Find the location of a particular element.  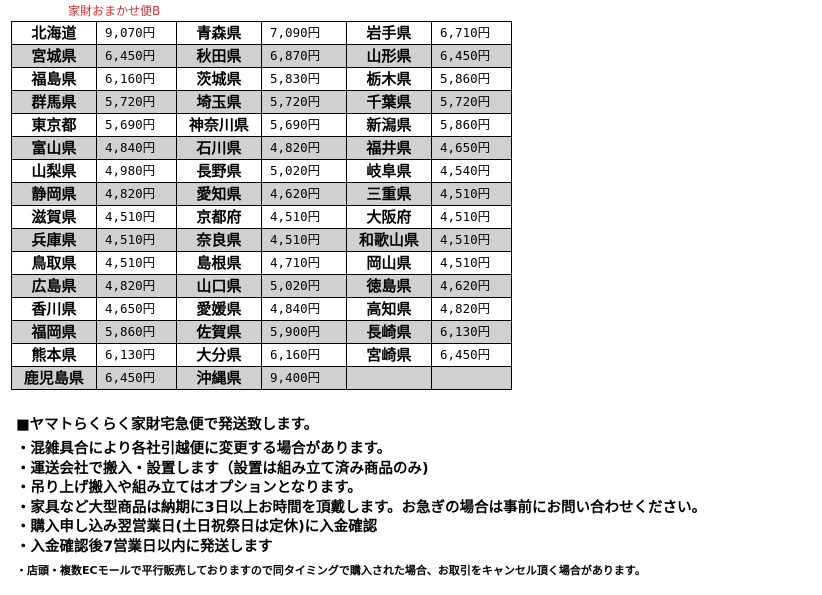

table-row: 群馬県 5,720円 埼玉県 5,720円 千葉県 5,720円 is located at coordinates (261, 102).